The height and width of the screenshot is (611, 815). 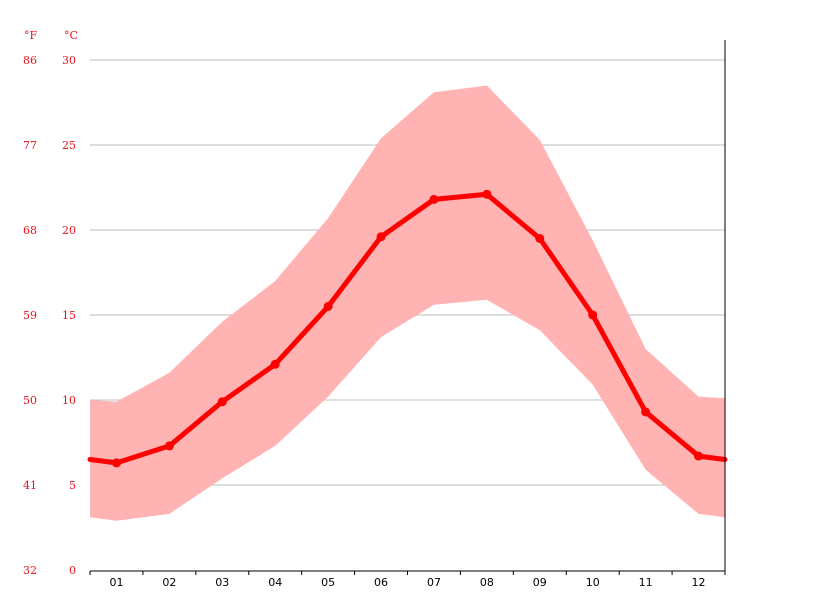 What do you see at coordinates (540, 582) in the screenshot?
I see `x-tick-label: 09` at bounding box center [540, 582].